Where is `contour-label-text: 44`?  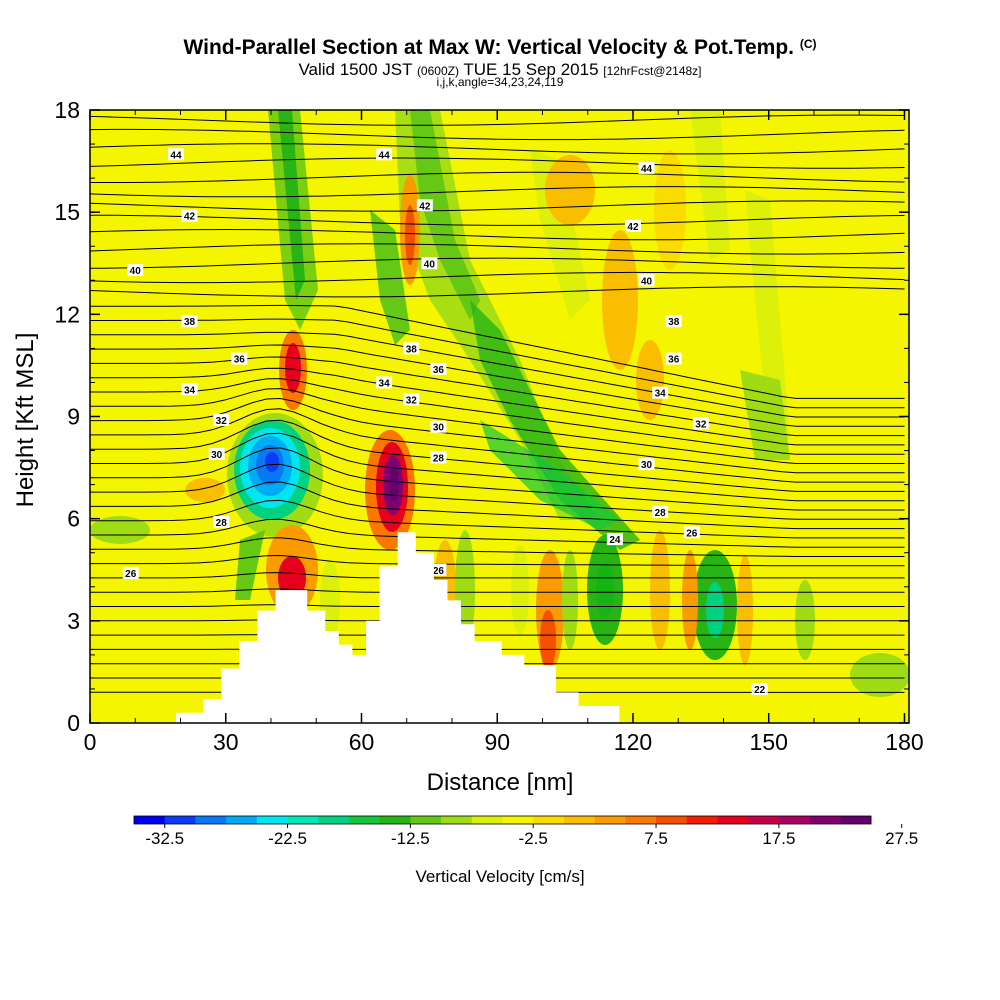 contour-label-text: 44 is located at coordinates (385, 155).